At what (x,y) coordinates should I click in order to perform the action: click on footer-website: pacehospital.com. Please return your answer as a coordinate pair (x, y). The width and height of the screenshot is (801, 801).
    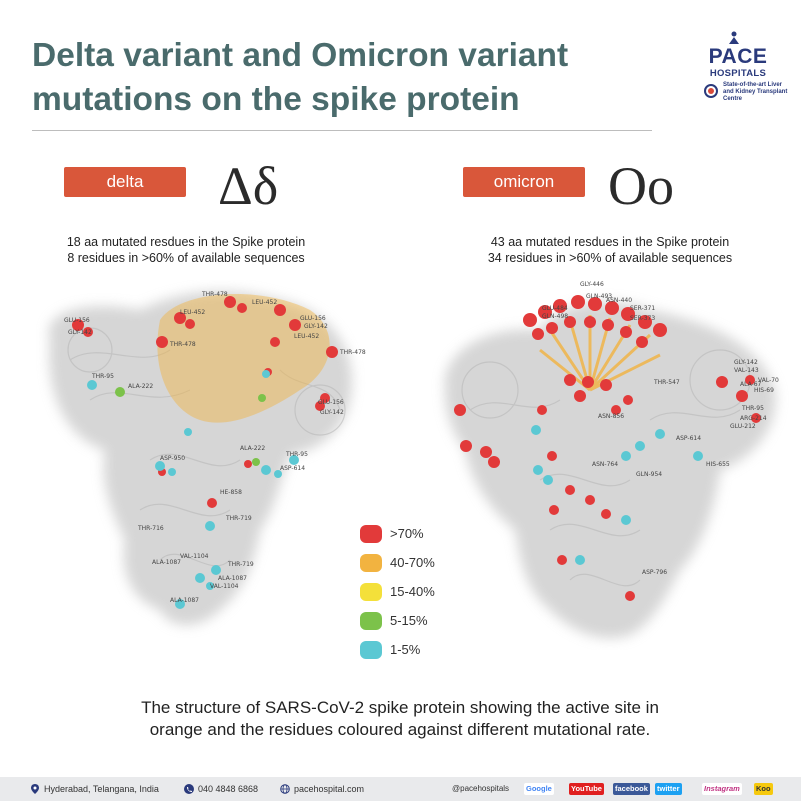
    Looking at the image, I should click on (322, 789).